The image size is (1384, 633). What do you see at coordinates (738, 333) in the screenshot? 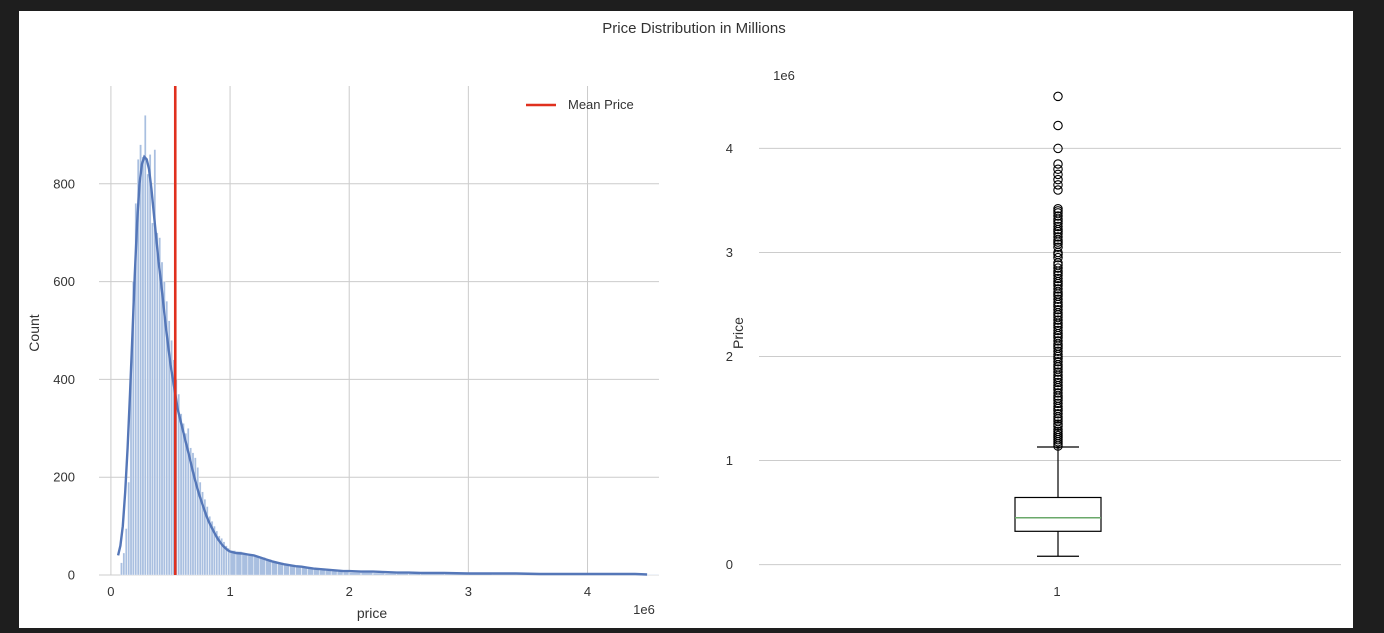
I see `boxplot-y-axis-label: Price` at bounding box center [738, 333].